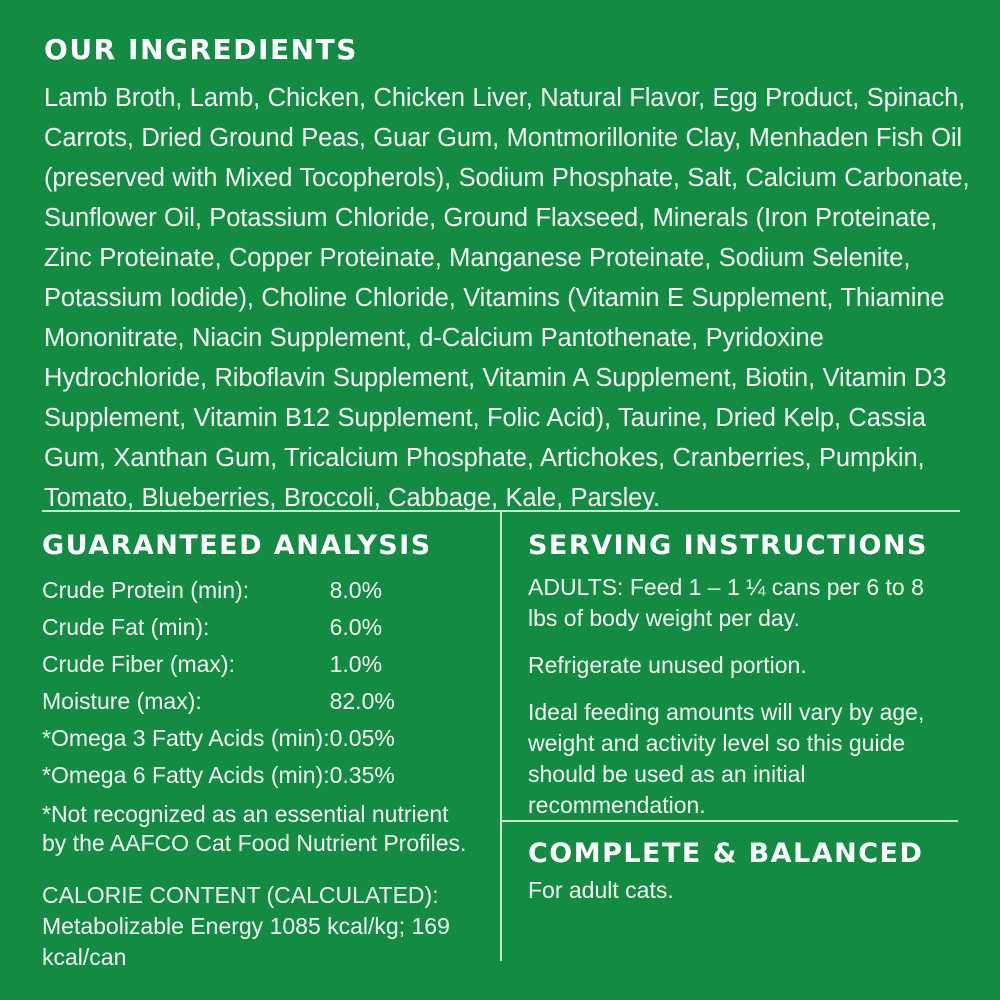 This screenshot has width=1000, height=1000. I want to click on analysis-footnote-line-1: *Not recognized as an essential nutrient, so click(245, 814).